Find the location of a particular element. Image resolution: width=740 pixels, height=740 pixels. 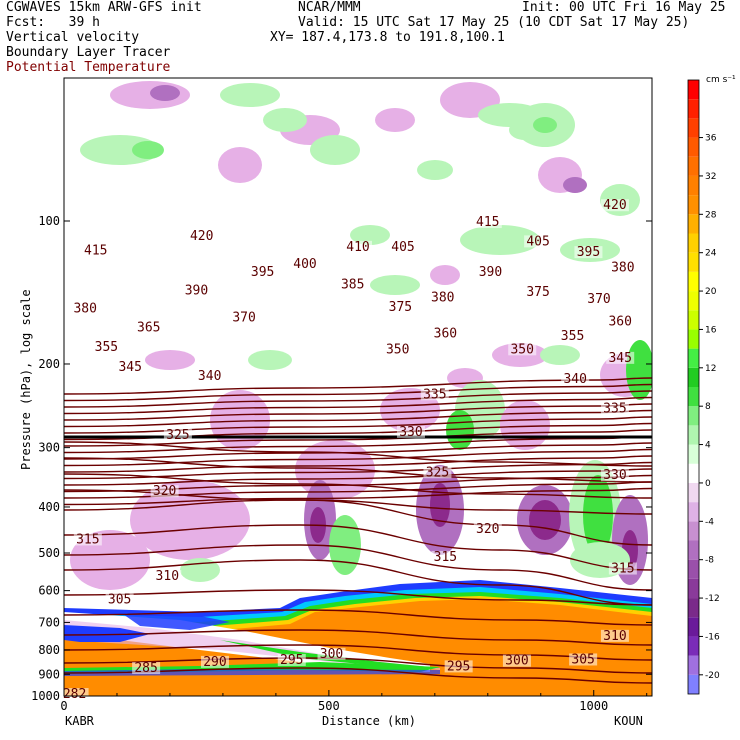

theta-label: 305 is located at coordinates (582, 659).